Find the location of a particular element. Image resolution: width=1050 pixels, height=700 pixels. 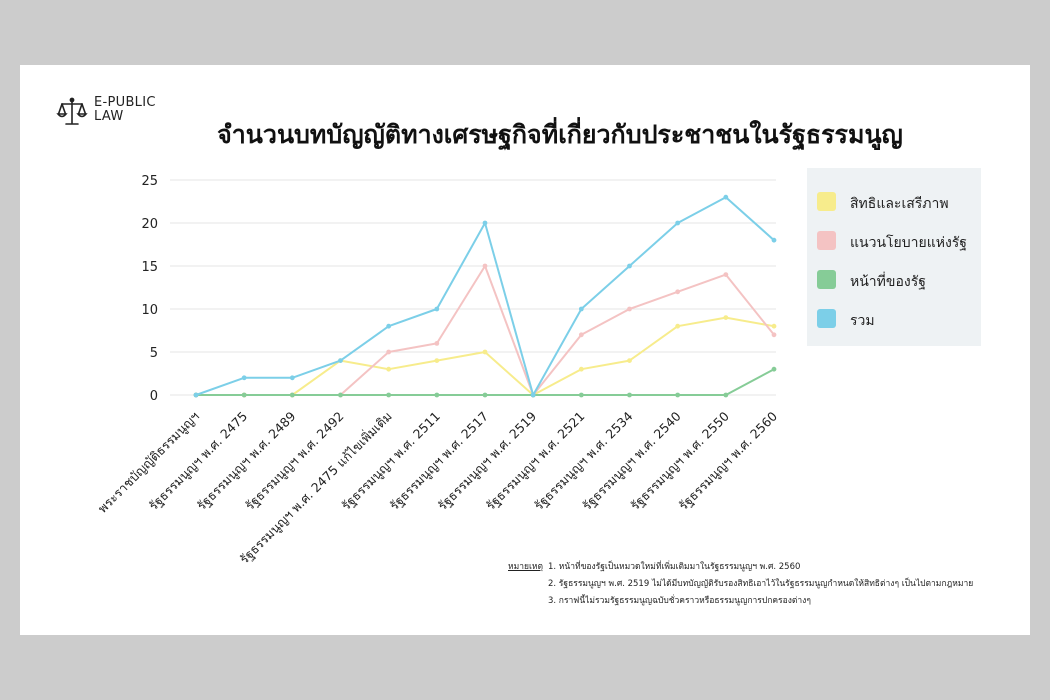

legend-item: แนวนโยบายแห่งรัฐ is located at coordinates (897, 241).